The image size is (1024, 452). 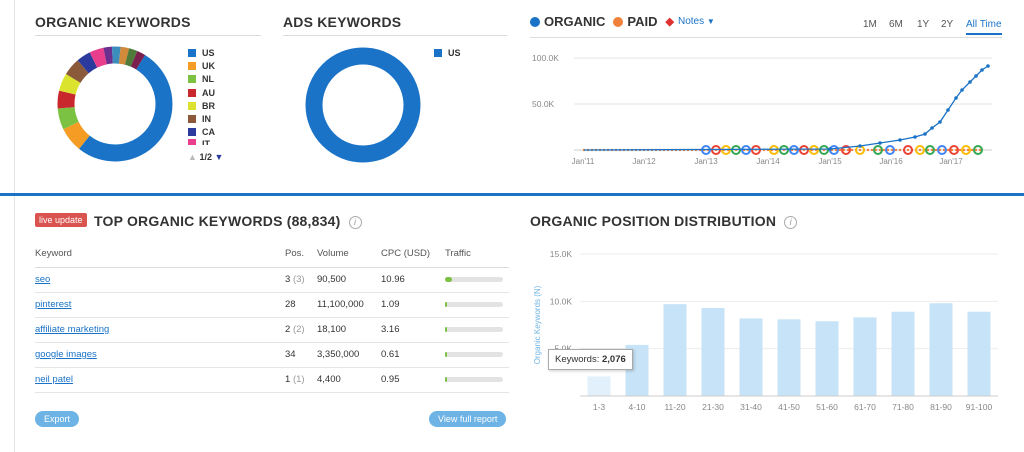 I want to click on period-all-time: All Time, so click(x=984, y=27).